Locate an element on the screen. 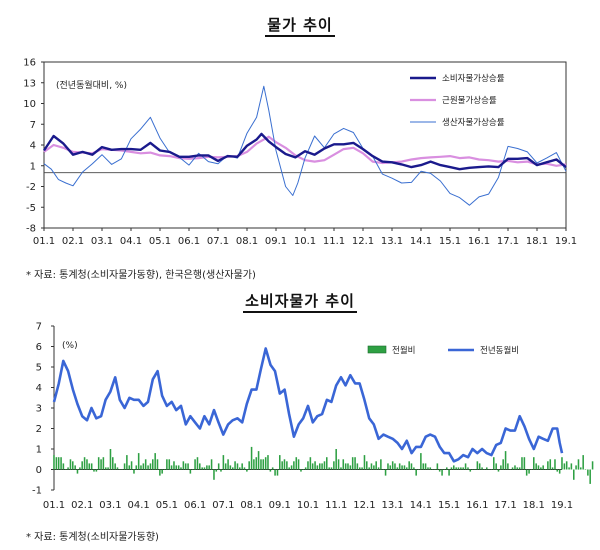 The height and width of the screenshot is (550, 600). chart1-xtick-label: 13.1 is located at coordinates (392, 241).